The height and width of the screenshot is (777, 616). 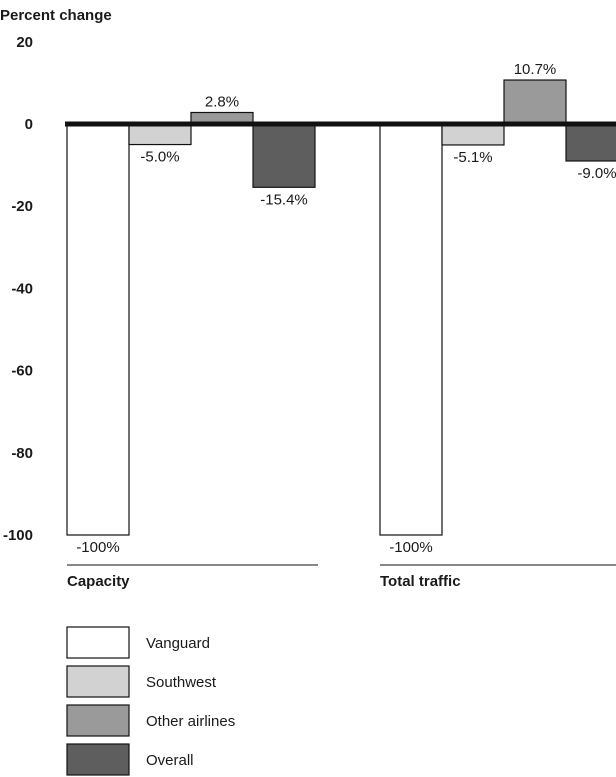 I want to click on data-label: -15.4%, so click(x=284, y=199).